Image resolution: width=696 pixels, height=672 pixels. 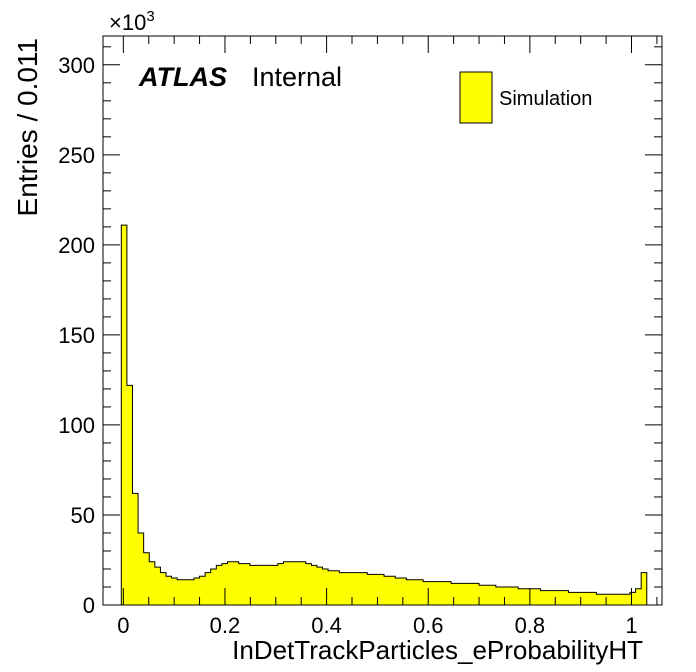 I want to click on y-tick-label: 0, so click(x=89, y=605).